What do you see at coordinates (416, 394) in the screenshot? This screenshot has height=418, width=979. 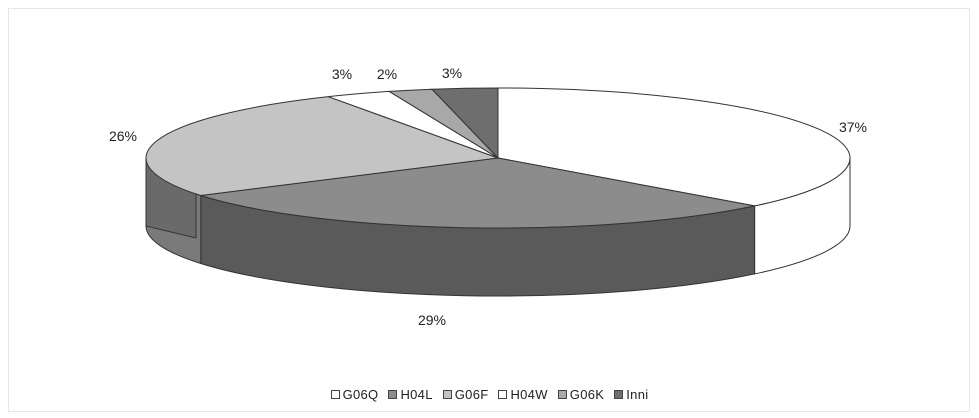 I see `legend-label: H04L` at bounding box center [416, 394].